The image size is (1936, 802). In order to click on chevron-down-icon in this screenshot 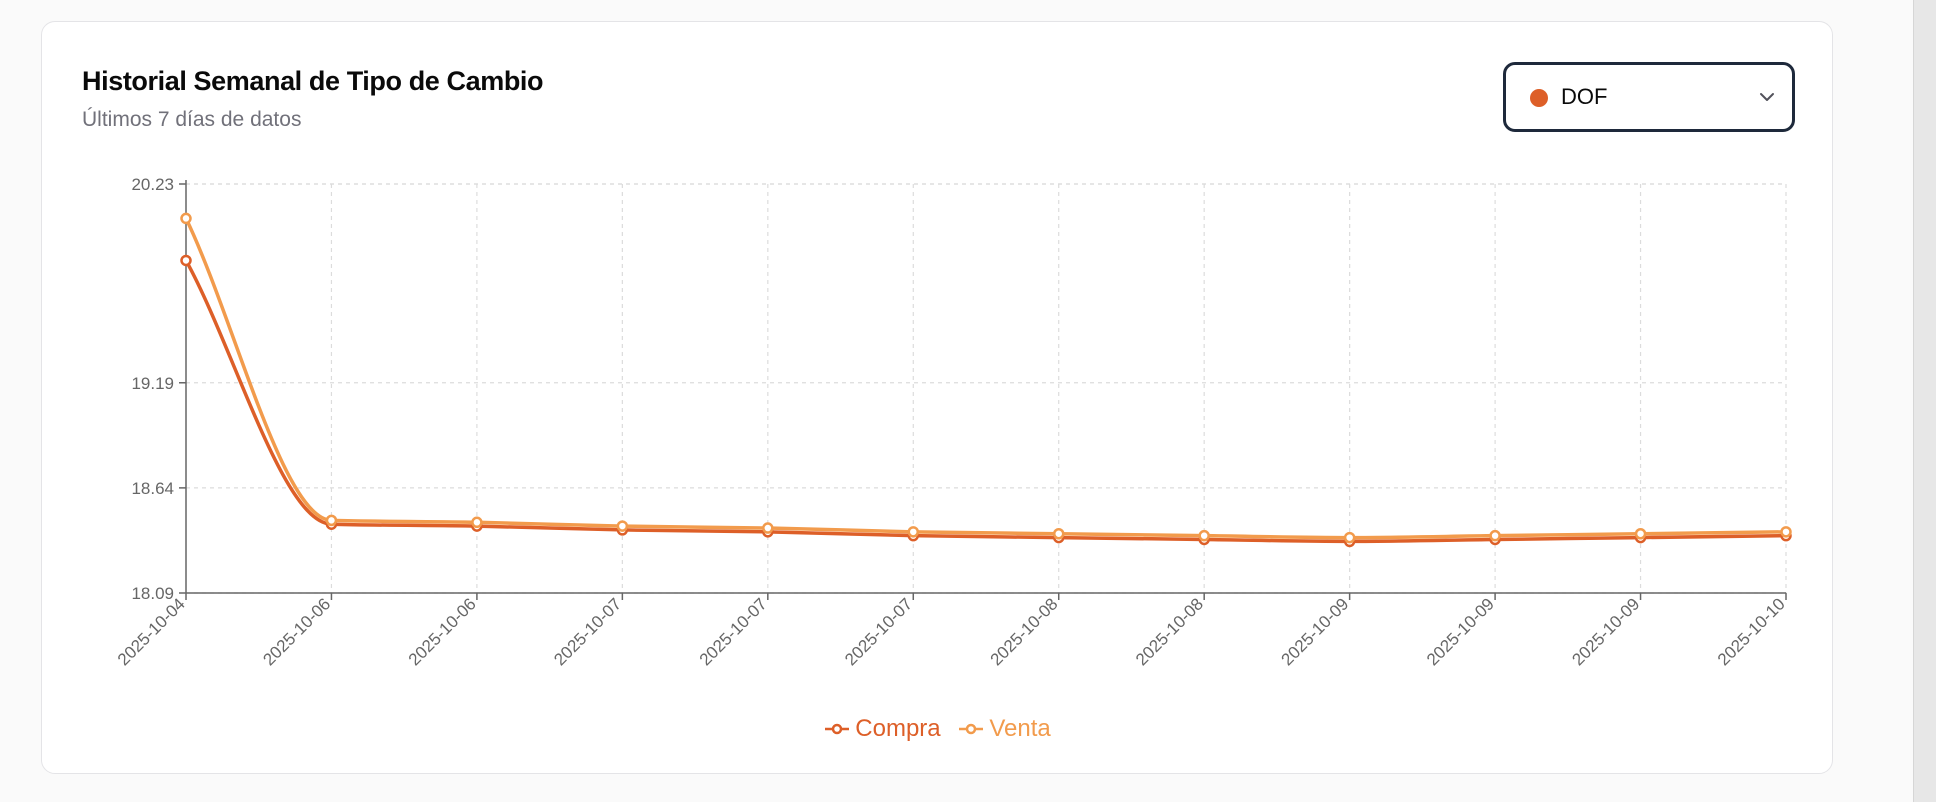, I will do `click(1767, 97)`.